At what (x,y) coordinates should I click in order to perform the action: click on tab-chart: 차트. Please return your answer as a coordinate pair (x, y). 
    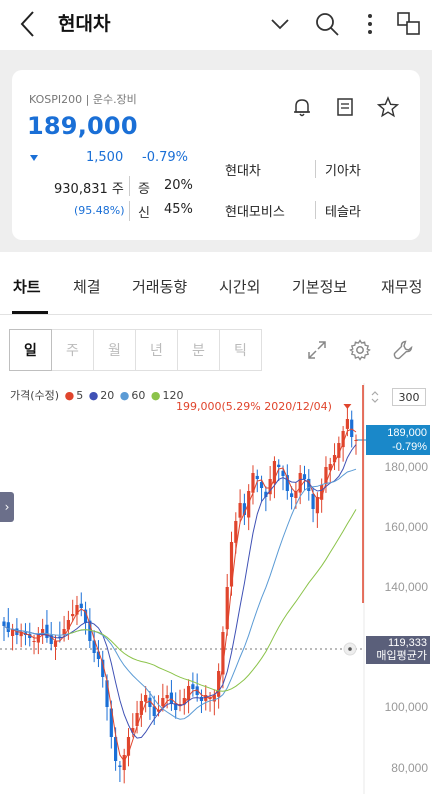
    Looking at the image, I should click on (27, 287).